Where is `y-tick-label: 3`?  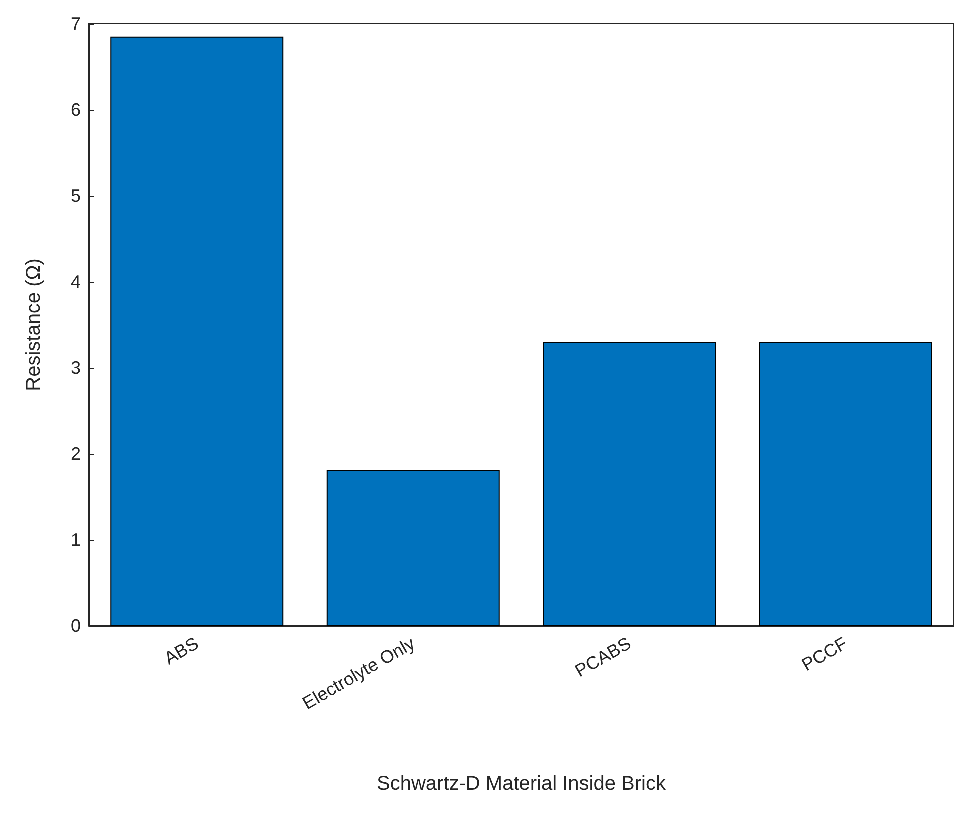
y-tick-label: 3 is located at coordinates (75, 368).